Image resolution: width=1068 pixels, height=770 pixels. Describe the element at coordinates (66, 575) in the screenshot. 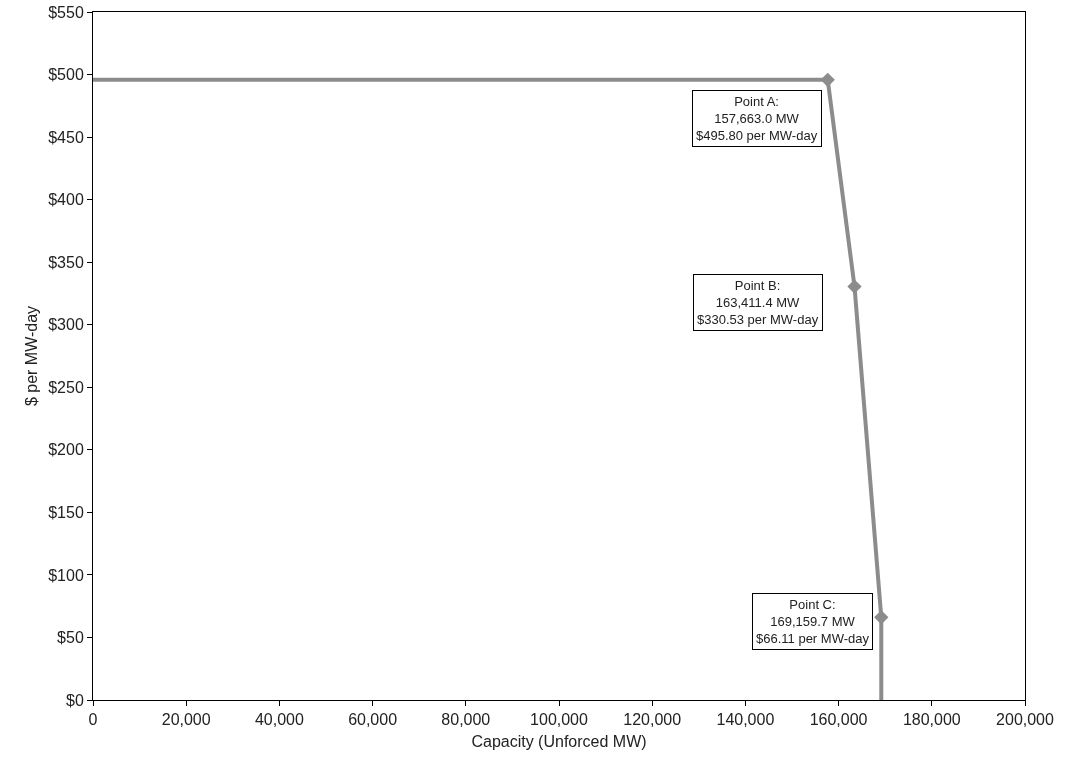

I see `y-tick-label: $100` at that location.